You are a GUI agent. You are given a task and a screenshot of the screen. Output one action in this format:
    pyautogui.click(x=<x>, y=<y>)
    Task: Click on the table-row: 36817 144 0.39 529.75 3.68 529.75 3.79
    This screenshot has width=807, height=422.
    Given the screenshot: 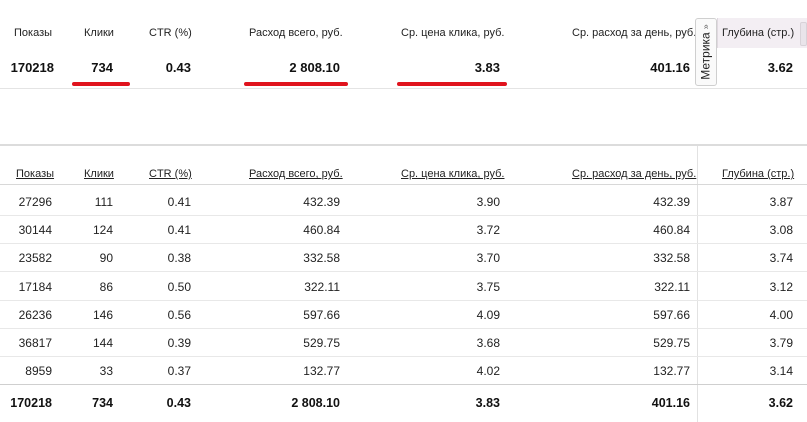 What is the action you would take?
    pyautogui.click(x=403, y=343)
    